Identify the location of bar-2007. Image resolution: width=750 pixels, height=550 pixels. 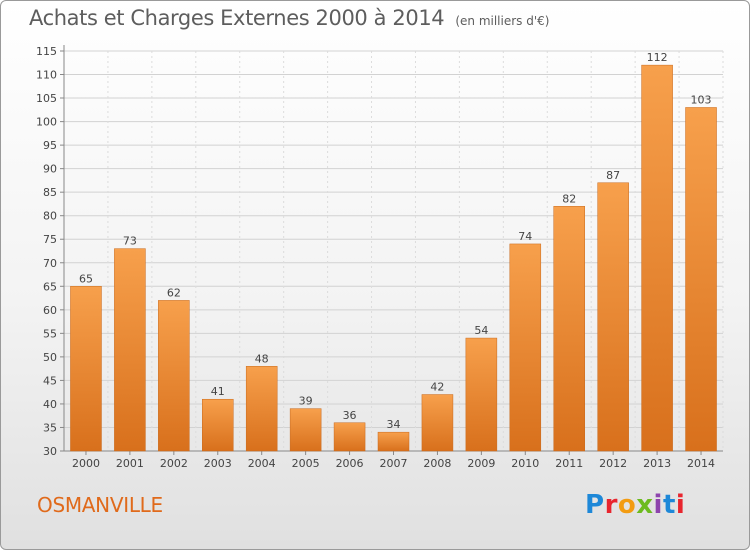
(393, 441).